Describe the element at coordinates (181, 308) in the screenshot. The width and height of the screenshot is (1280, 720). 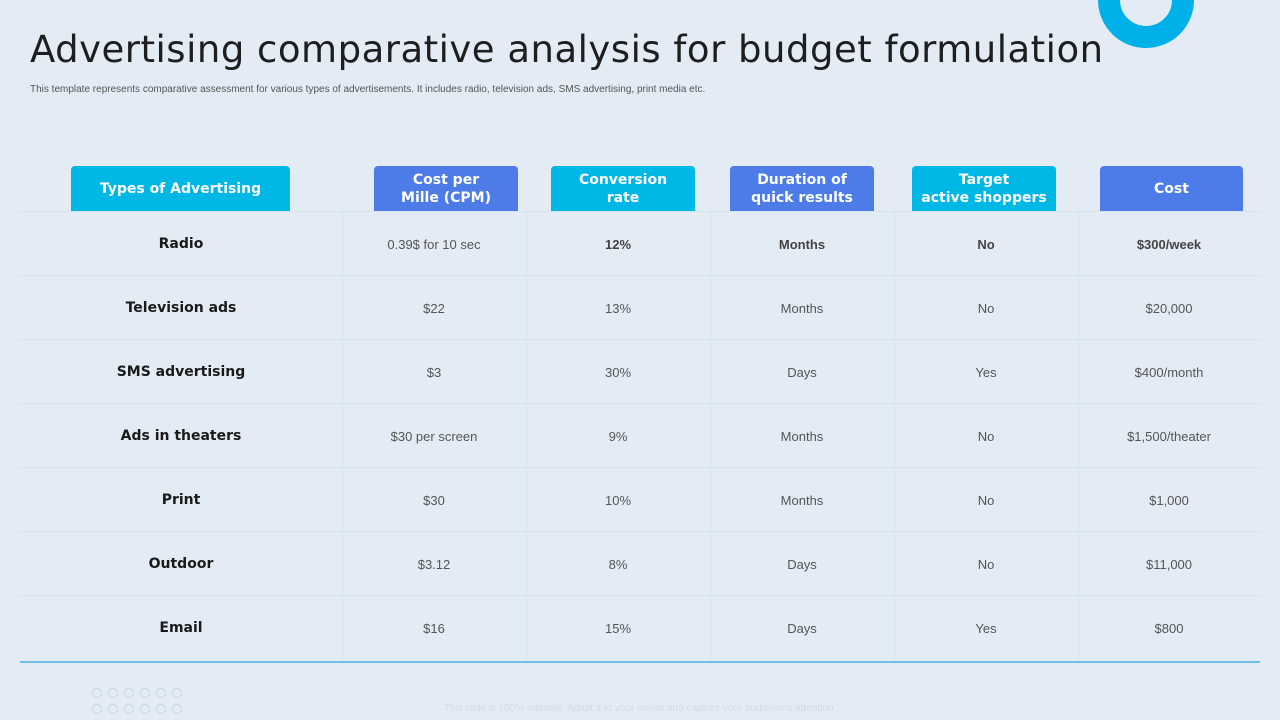
I see `type-cell: Television ads` at that location.